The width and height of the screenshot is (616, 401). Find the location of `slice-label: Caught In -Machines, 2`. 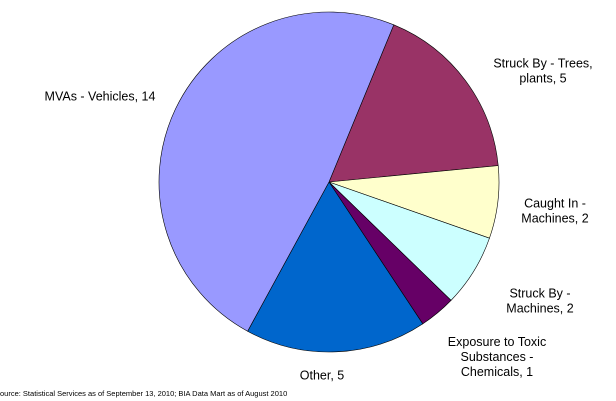

slice-label: Caught In -Machines, 2 is located at coordinates (554, 211).